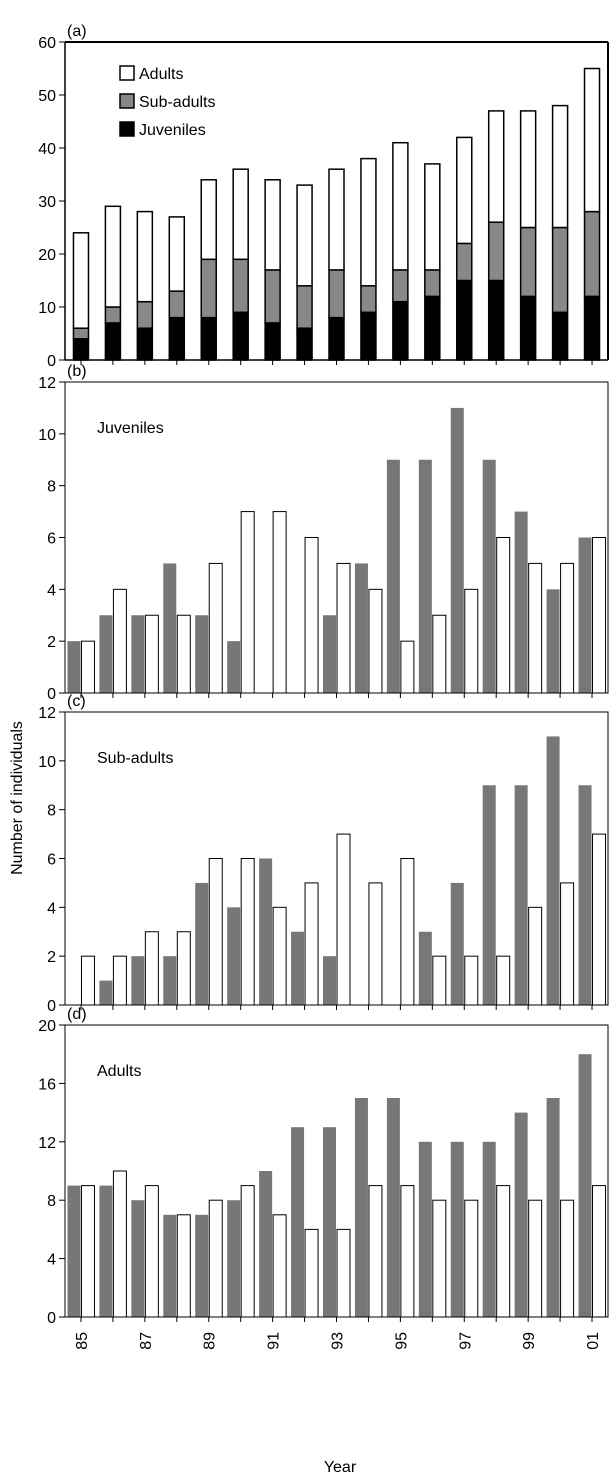  I want to click on legend-label: Sub-adults, so click(177, 102).